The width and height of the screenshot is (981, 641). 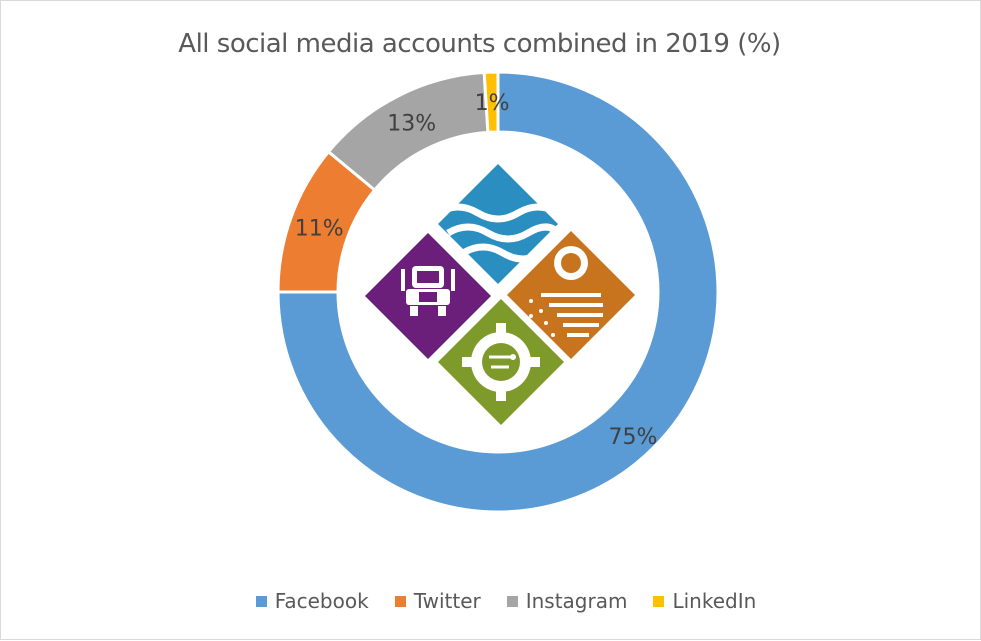 I want to click on data-label-facebook: 75%, so click(x=633, y=437).